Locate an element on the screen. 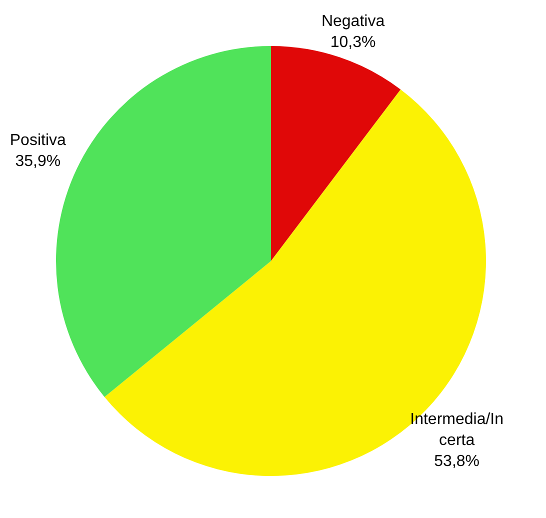 The image size is (546, 518). slice-label: Negativa is located at coordinates (353, 21).